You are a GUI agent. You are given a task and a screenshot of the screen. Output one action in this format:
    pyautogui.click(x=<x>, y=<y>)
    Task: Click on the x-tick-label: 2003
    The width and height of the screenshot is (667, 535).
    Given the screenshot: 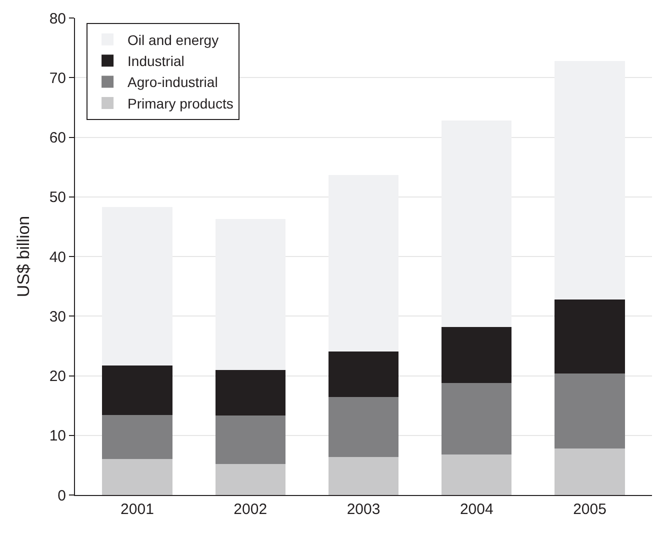 What is the action you would take?
    pyautogui.click(x=363, y=509)
    